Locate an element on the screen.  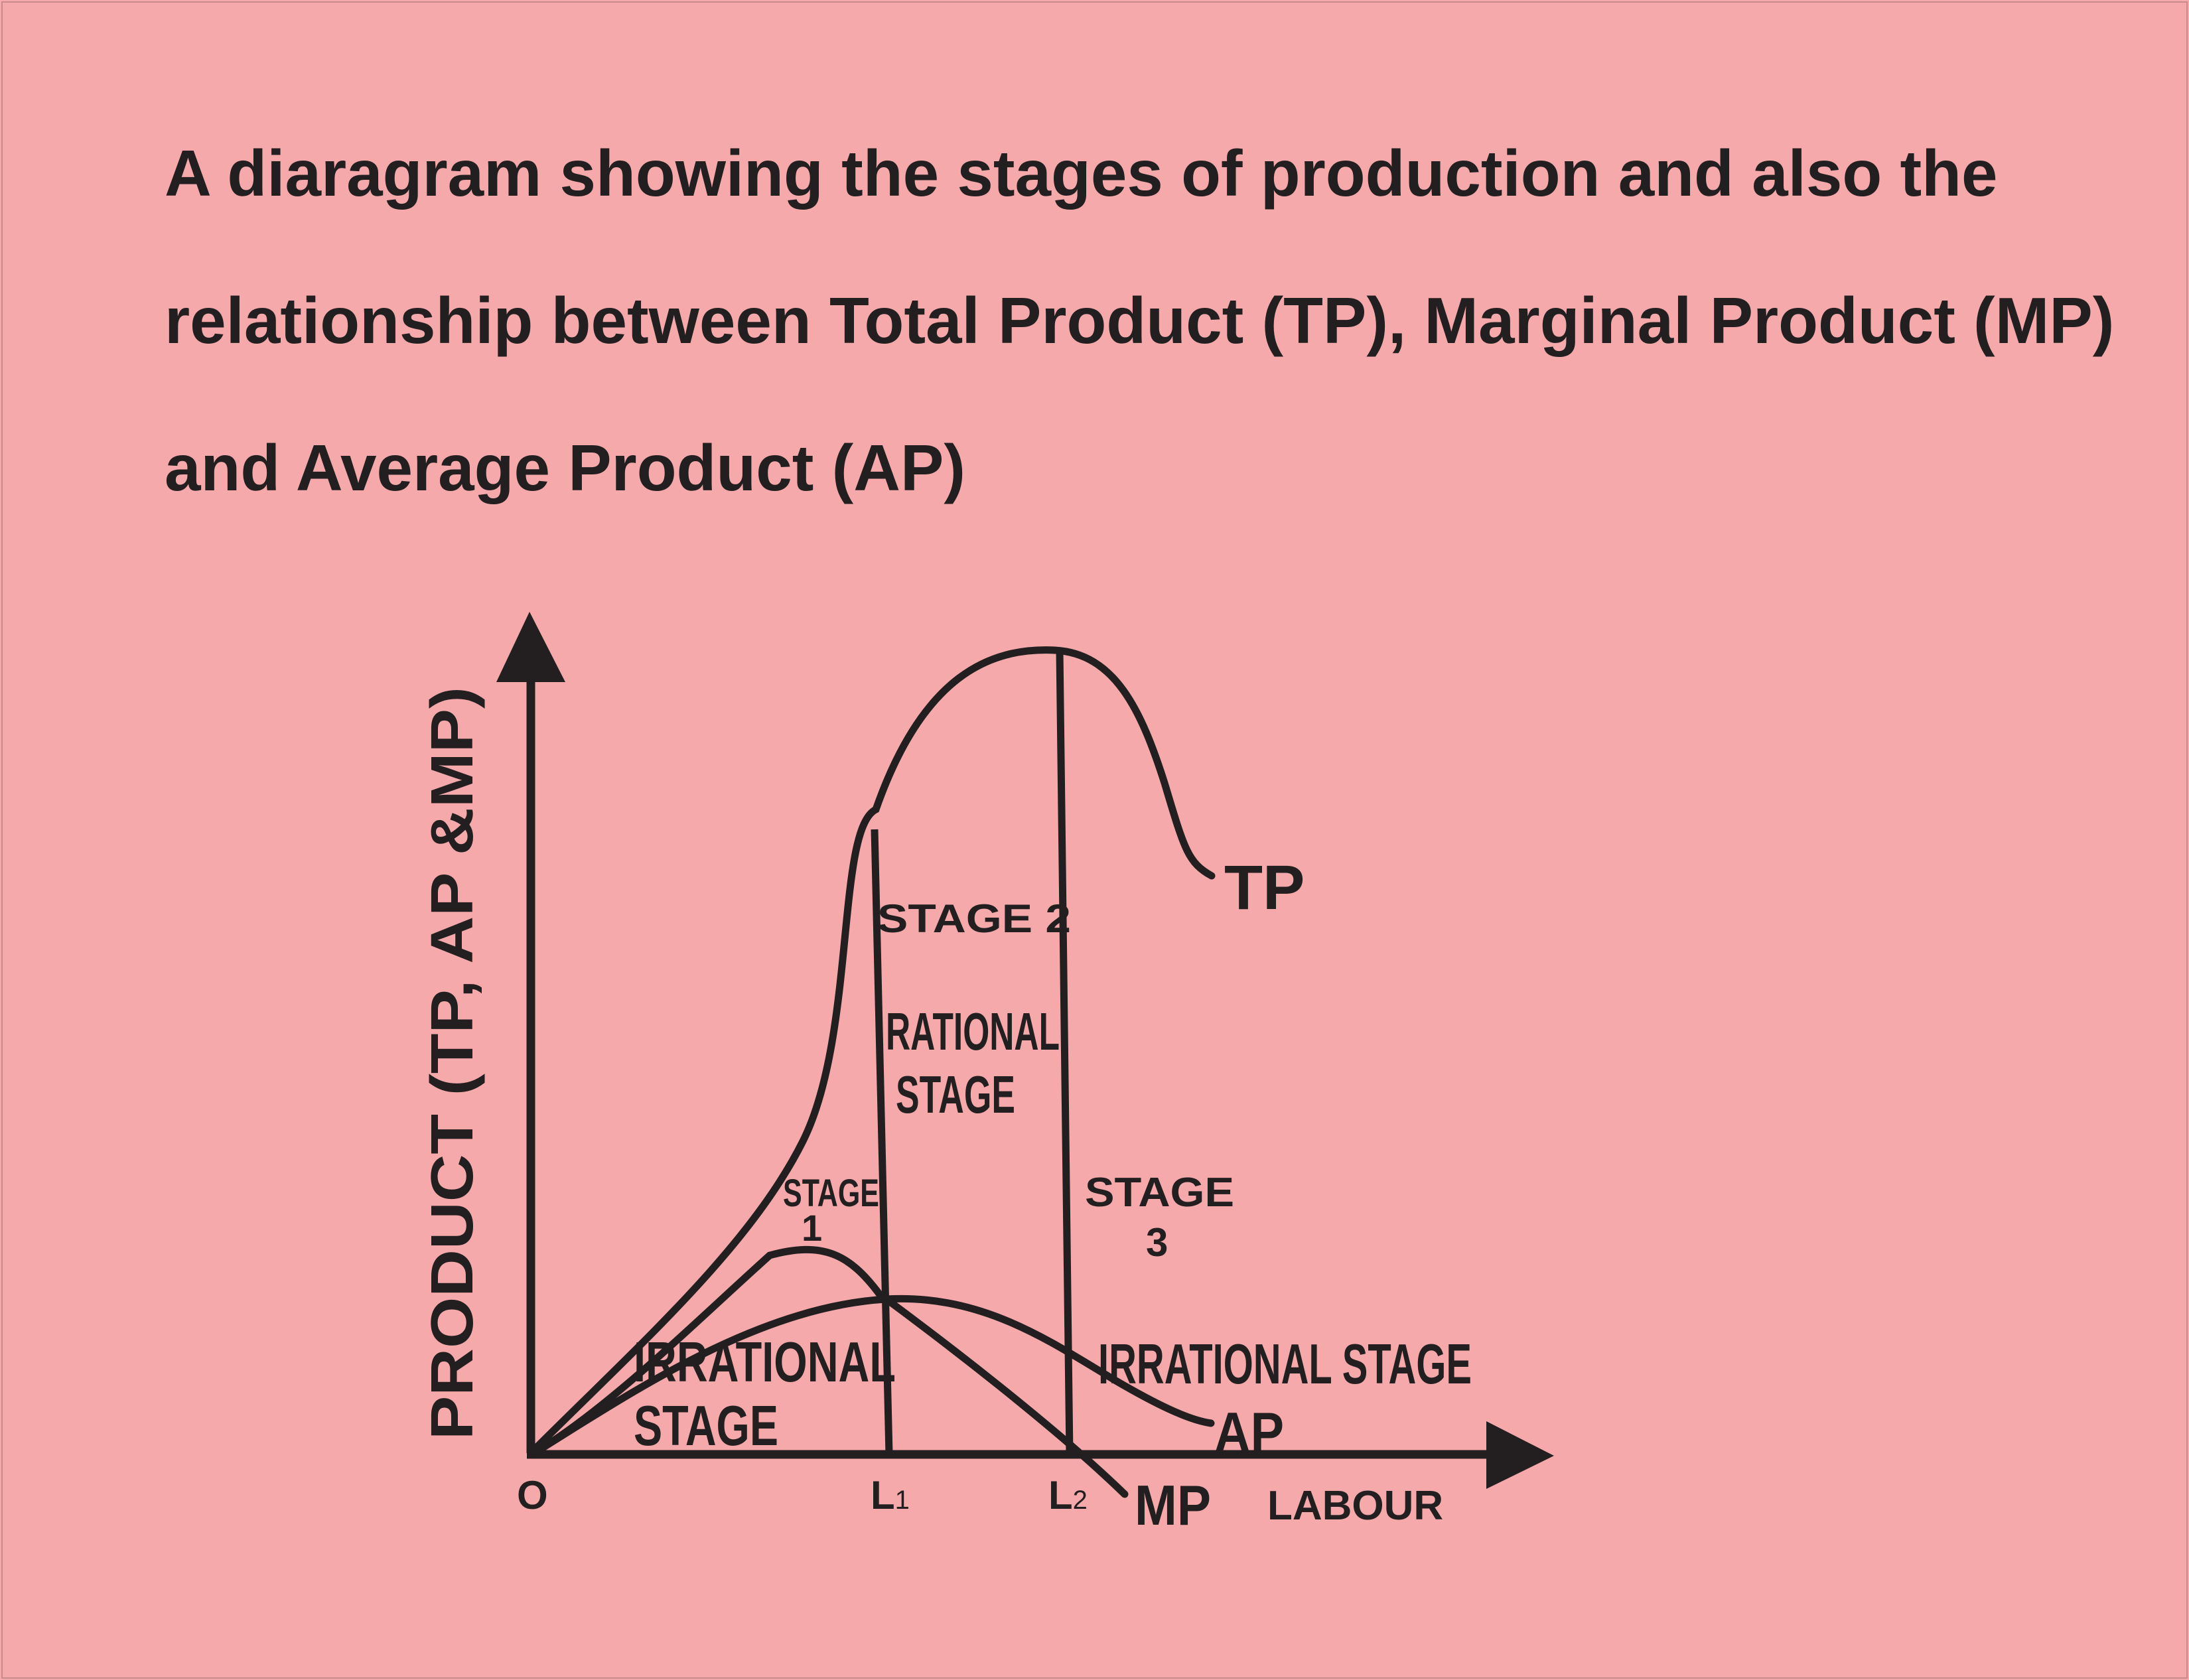
tp-label: TP is located at coordinates (1264, 888).